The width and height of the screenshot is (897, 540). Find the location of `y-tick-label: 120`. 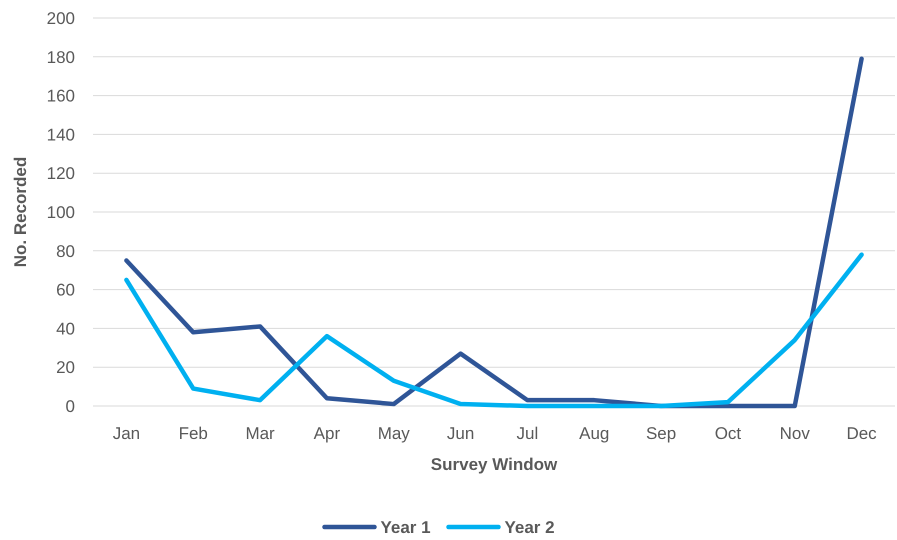

y-tick-label: 120 is located at coordinates (60, 174).